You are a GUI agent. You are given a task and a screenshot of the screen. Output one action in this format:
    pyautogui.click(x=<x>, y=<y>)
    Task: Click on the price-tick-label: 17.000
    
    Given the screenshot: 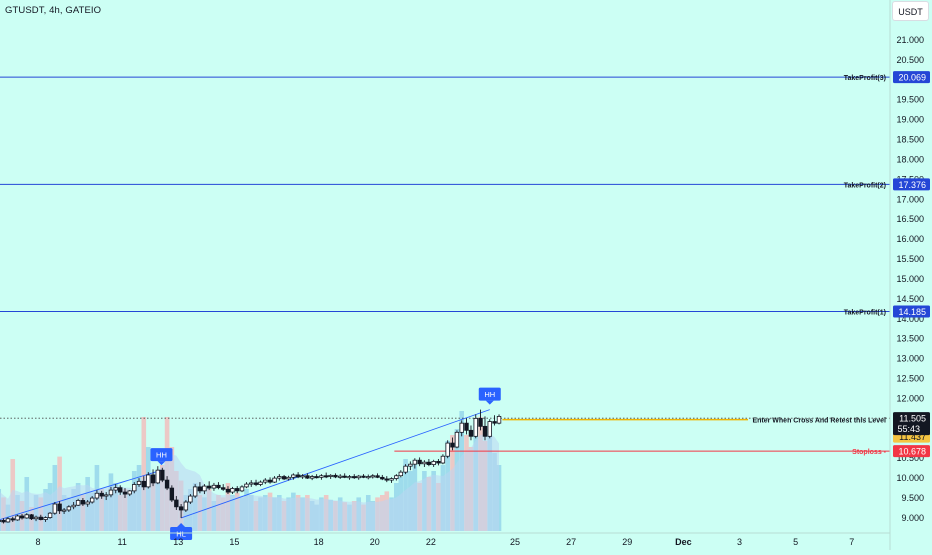 What is the action you would take?
    pyautogui.click(x=910, y=199)
    